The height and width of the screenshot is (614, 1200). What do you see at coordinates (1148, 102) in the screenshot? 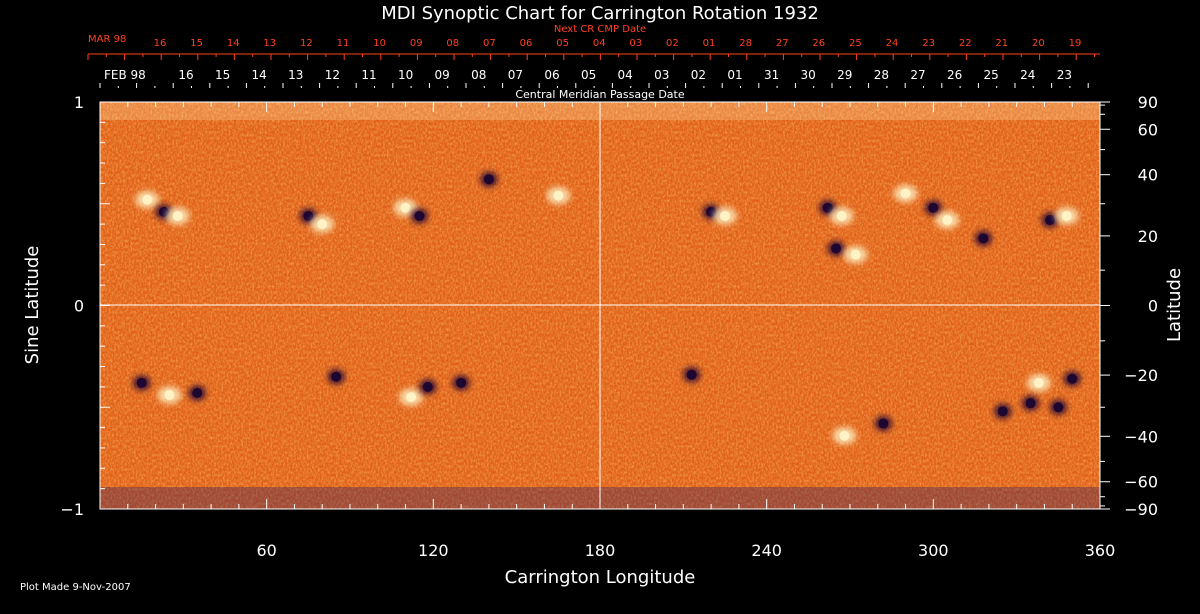
I see `y-right-tick-label: 90` at bounding box center [1148, 102].